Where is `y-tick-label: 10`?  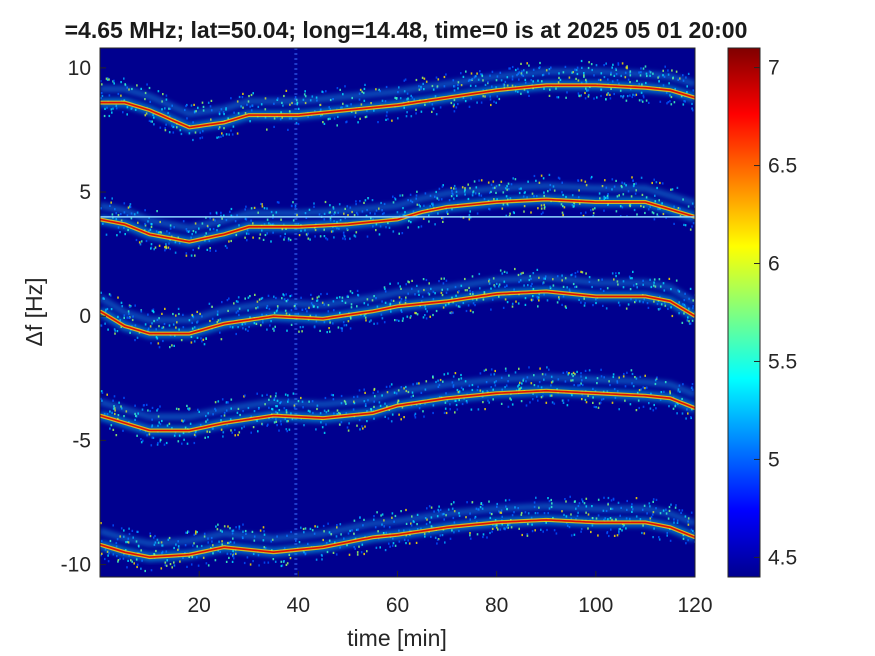
y-tick-label: 10 is located at coordinates (79, 68).